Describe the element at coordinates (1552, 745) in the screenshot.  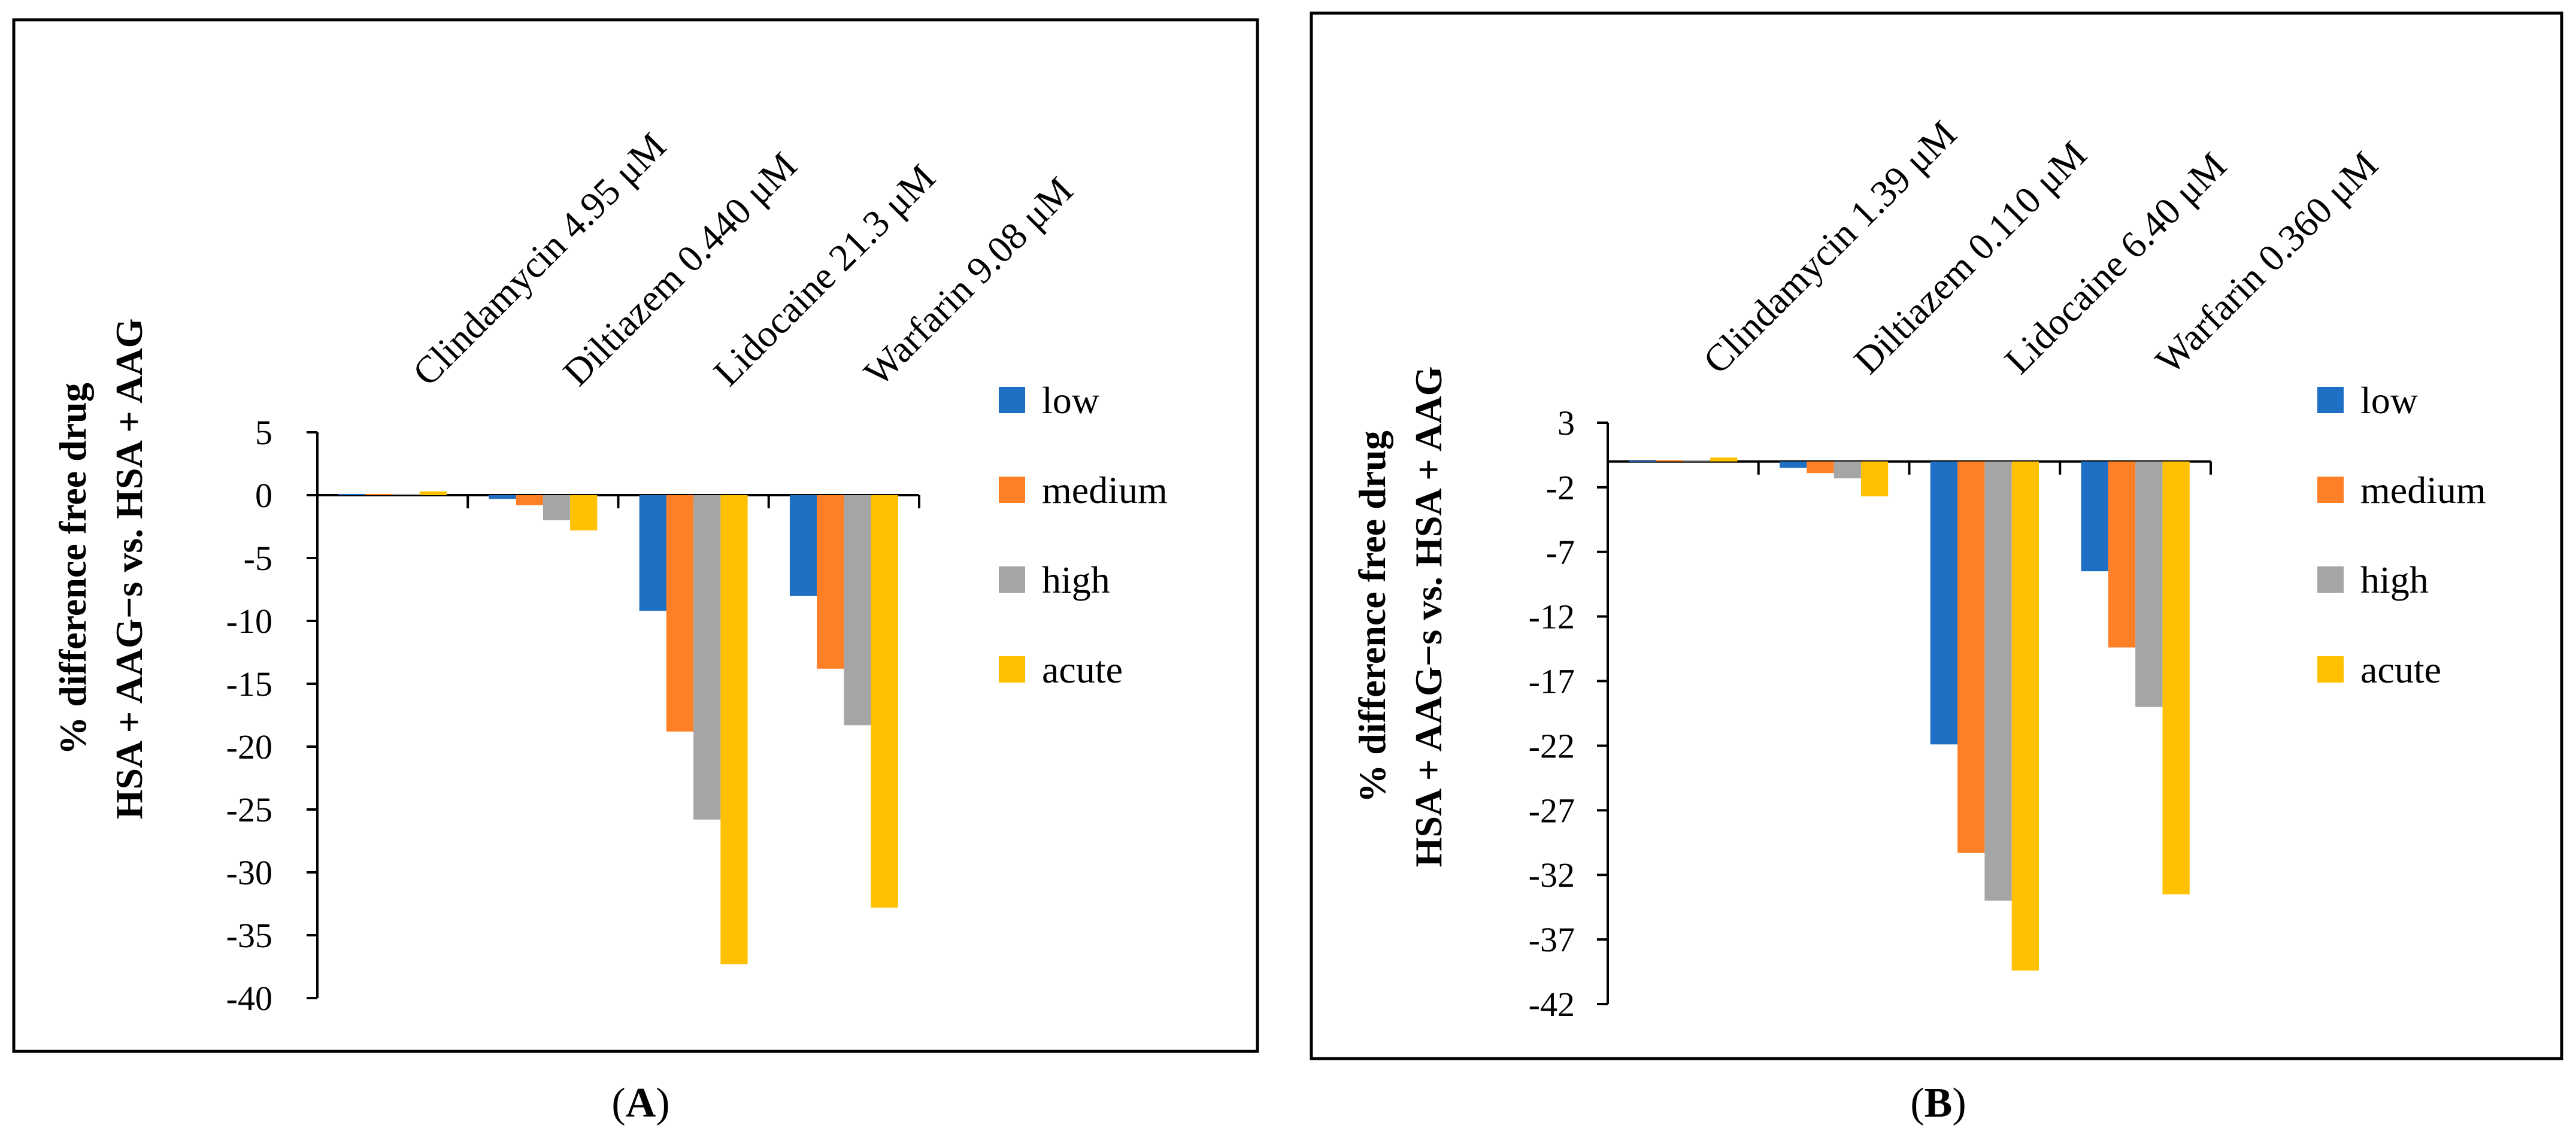
I see `y-tick-label: -22` at that location.